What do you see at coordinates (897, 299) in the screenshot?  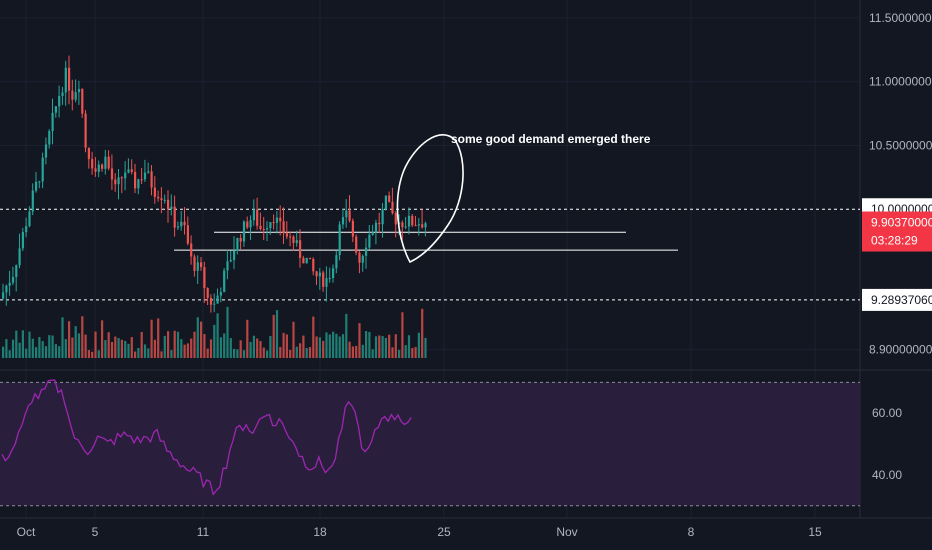 I see `support-tag: 9.28937060` at bounding box center [897, 299].